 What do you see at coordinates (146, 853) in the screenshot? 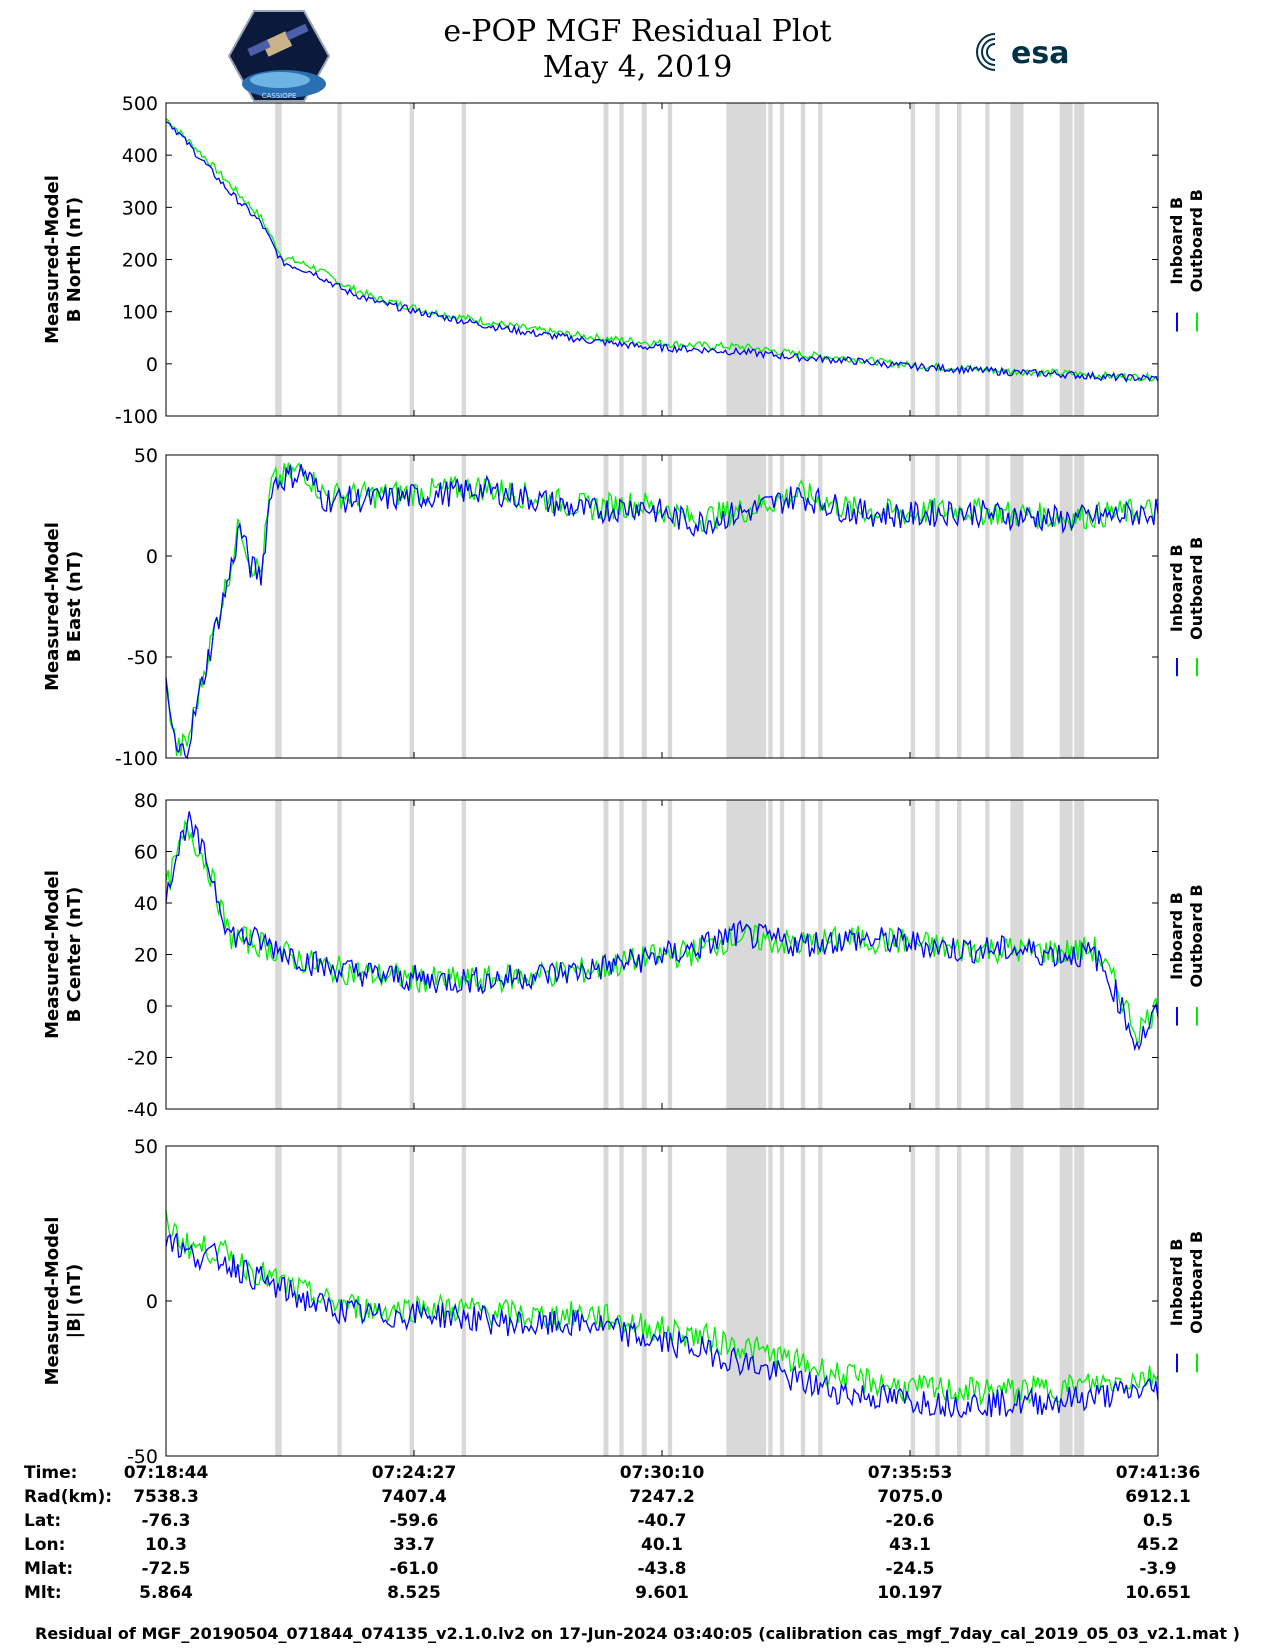
I see `y-tick-label: 60` at bounding box center [146, 853].